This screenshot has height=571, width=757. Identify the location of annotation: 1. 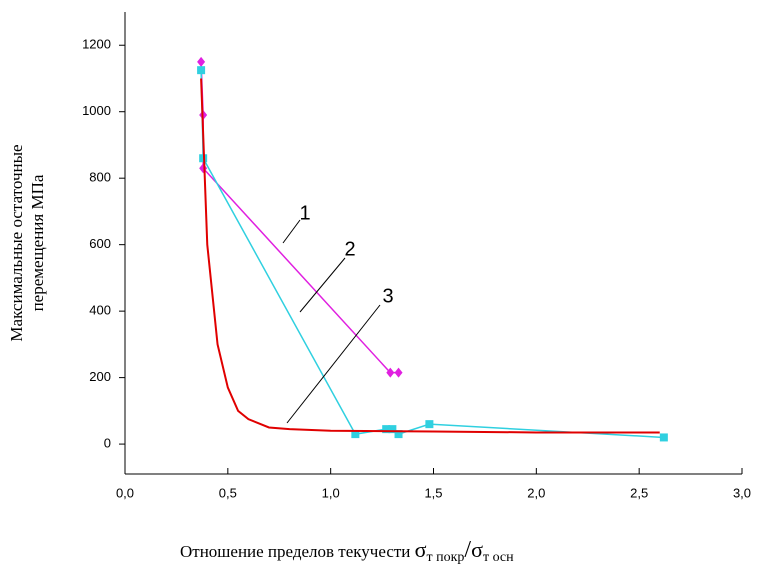
(304, 213).